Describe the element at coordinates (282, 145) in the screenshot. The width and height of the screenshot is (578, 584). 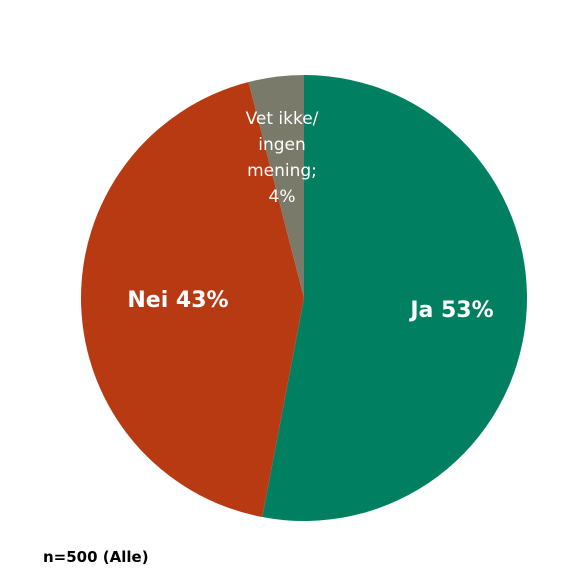
I see `slice-label-vet-ikke-line-2: ingen` at that location.